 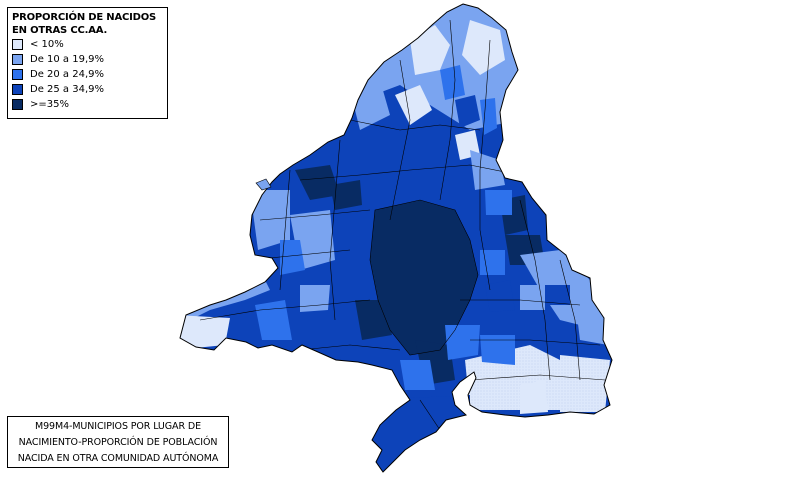 I want to click on legend-label: >=35%, so click(x=49, y=104).